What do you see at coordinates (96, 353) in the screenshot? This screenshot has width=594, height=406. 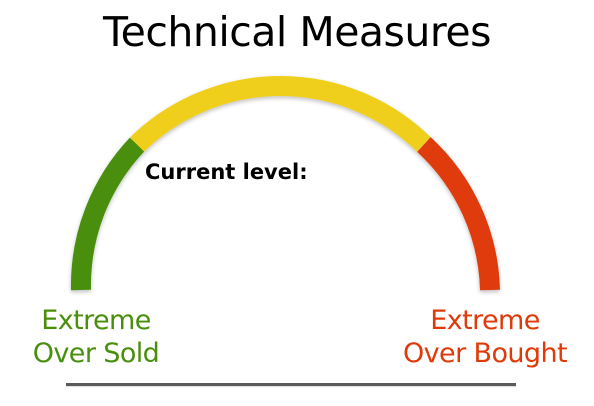 I see `left-label-line2: Over Sold` at bounding box center [96, 353].